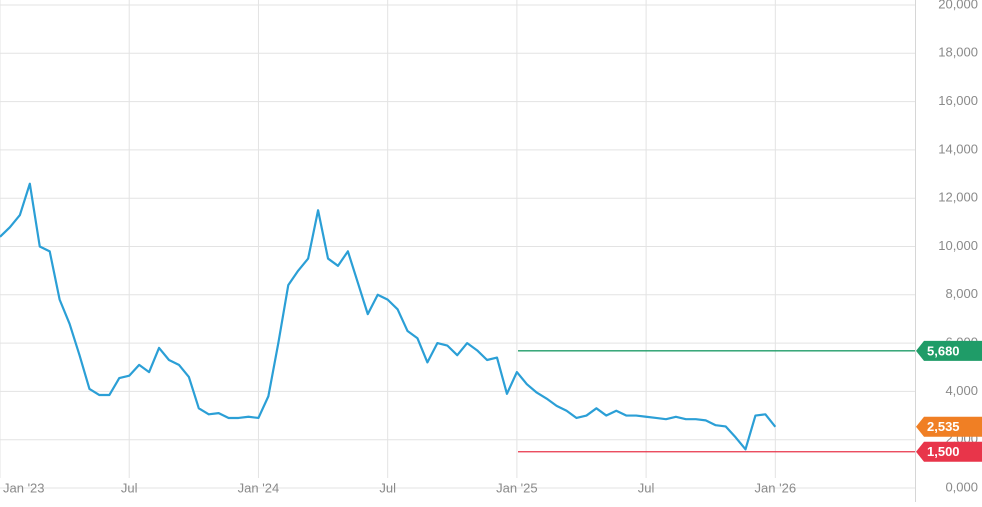 The height and width of the screenshot is (507, 982). I want to click on y-tick-label: 12,000, so click(958, 197).